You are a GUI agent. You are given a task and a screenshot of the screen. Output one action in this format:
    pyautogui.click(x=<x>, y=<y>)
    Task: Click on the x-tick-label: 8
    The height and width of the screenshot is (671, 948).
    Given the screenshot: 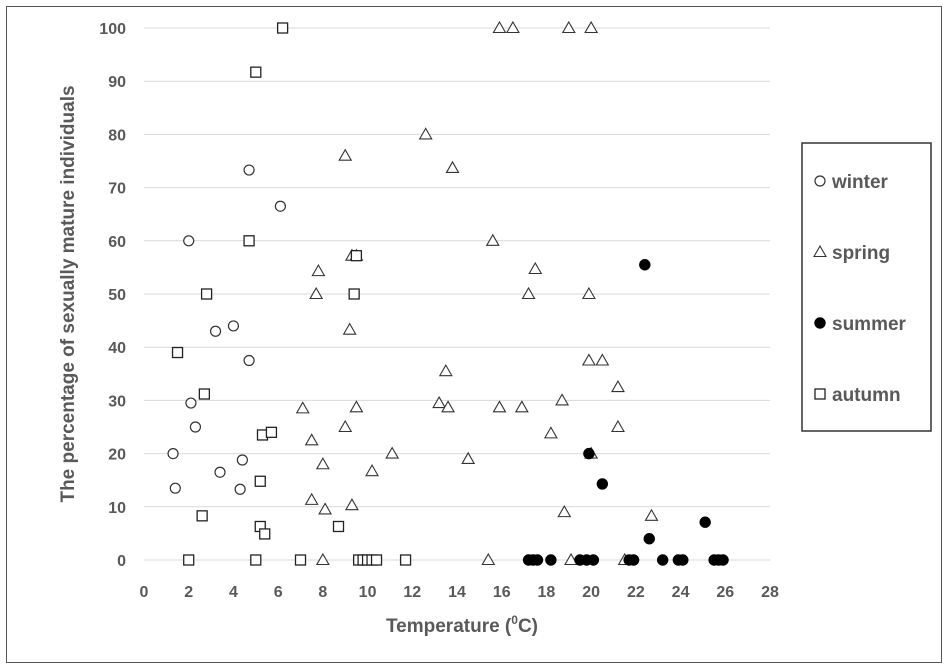 What is the action you would take?
    pyautogui.click(x=322, y=592)
    